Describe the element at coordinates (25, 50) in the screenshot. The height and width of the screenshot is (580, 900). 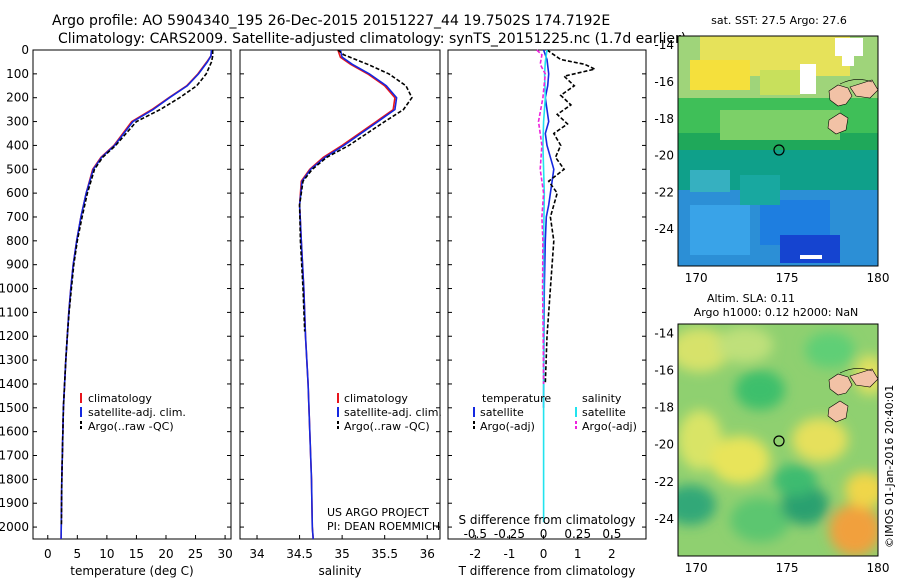
I see `depth-tick-label: 0` at that location.